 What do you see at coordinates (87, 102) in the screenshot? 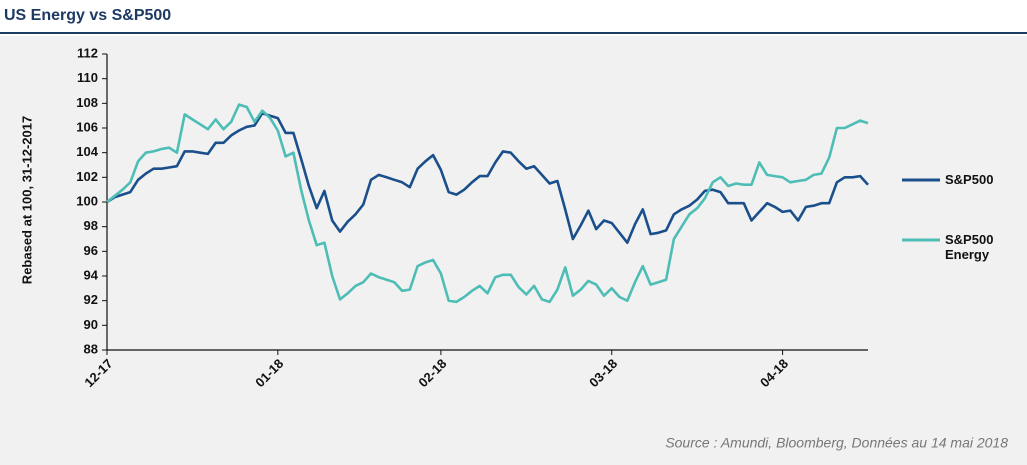
I see `y-tick-label: 108` at bounding box center [87, 102].